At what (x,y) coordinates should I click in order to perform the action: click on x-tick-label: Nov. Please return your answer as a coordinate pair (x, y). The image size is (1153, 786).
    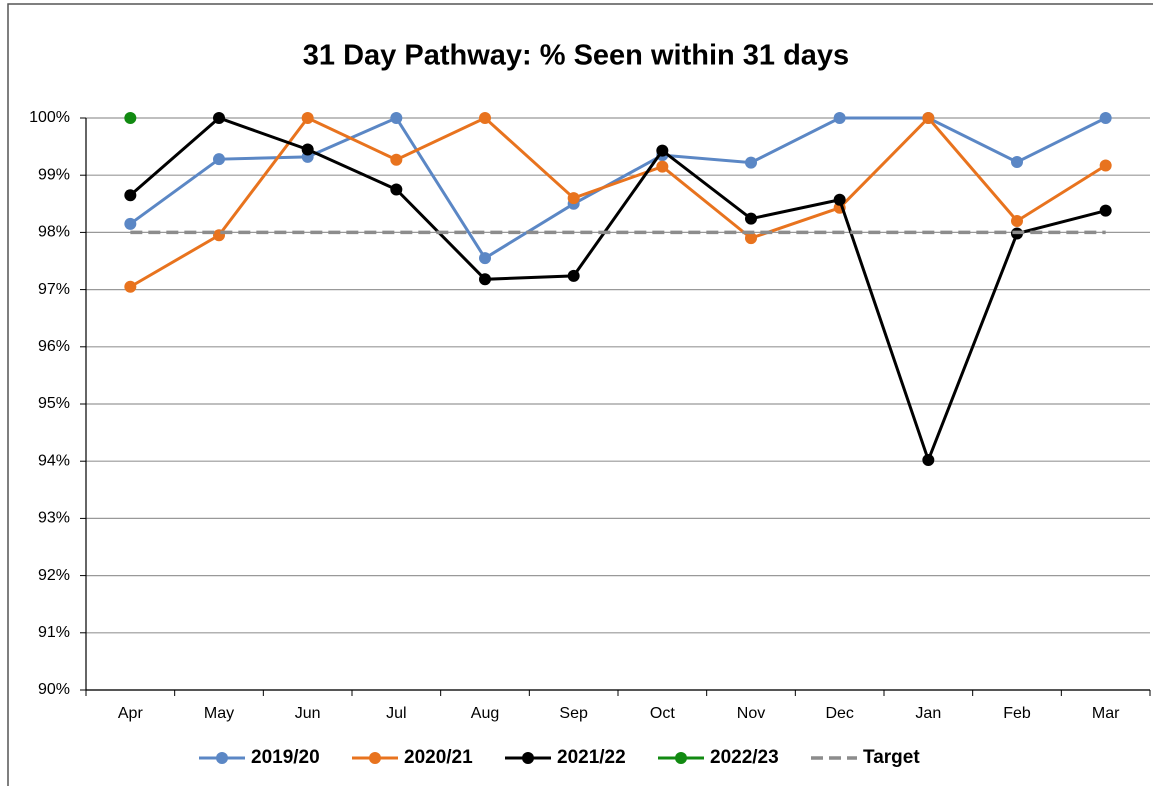
    Looking at the image, I should click on (751, 713).